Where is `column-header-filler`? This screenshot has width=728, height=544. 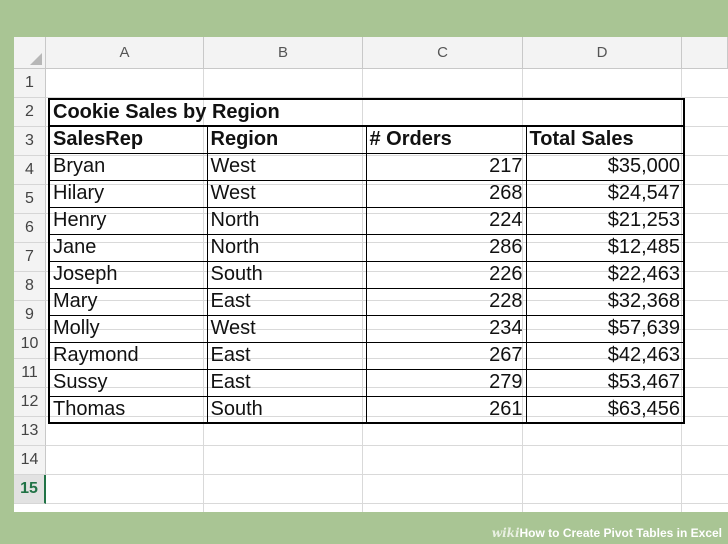
column-header-filler is located at coordinates (705, 53).